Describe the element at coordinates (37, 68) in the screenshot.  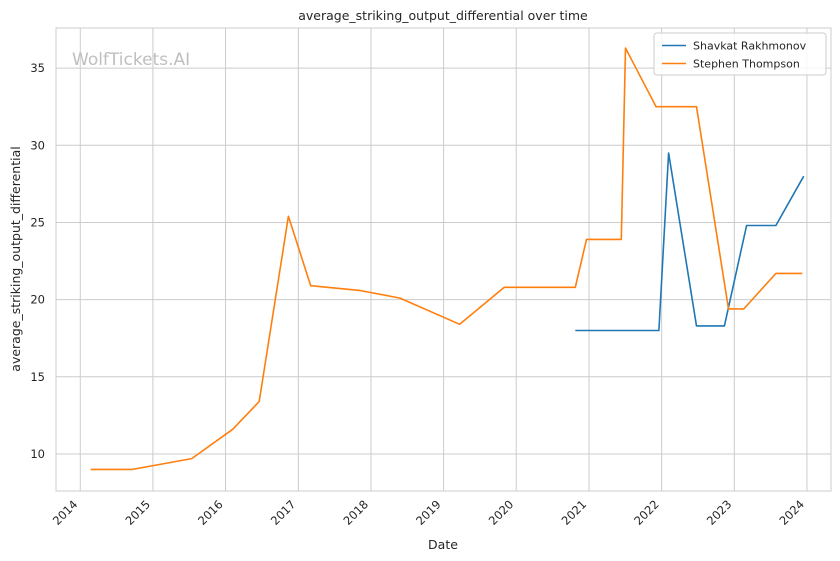
I see `y-tick-label: 35` at that location.